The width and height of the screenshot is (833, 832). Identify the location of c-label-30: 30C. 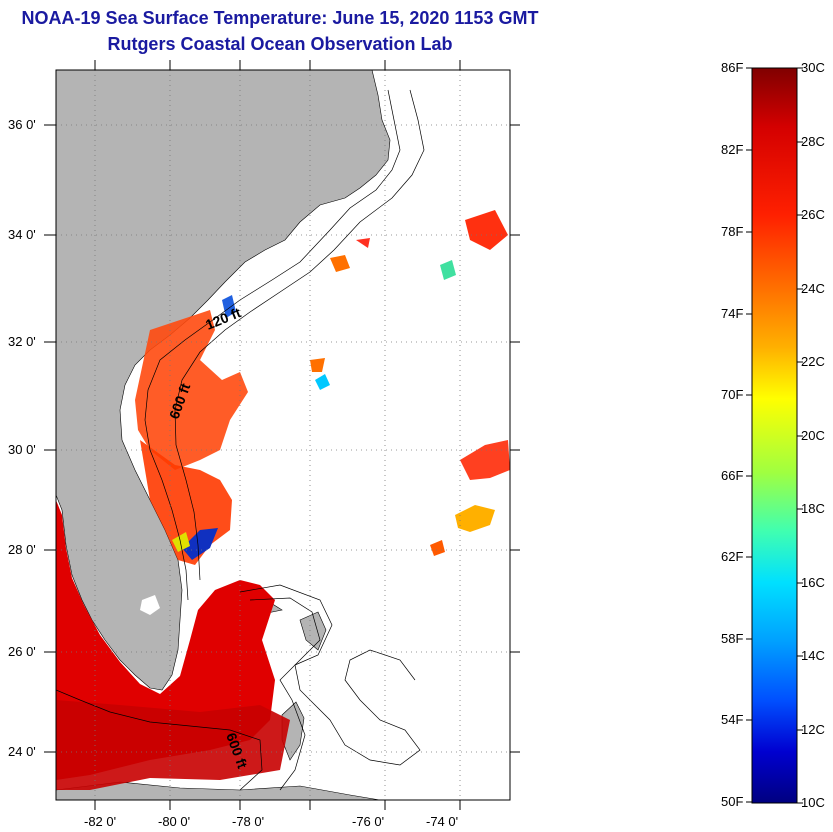
(813, 67).